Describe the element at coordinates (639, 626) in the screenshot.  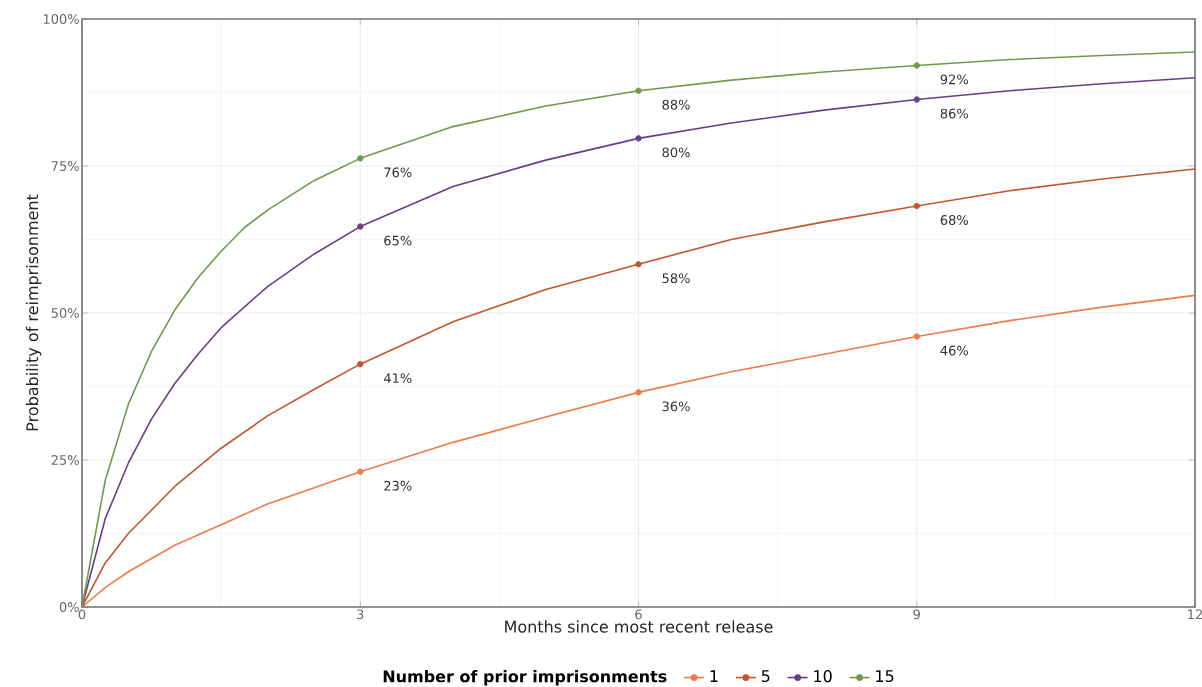
I see `x-axis-title: Months since most recent release` at that location.